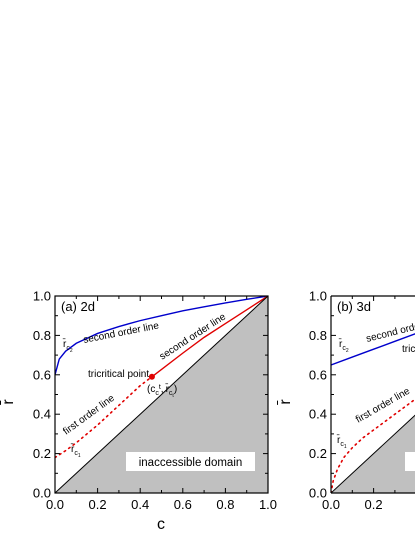 The image size is (415, 537). I want to click on tricritical-coordinate-label: (cct, r̄ct), so click(162, 390).